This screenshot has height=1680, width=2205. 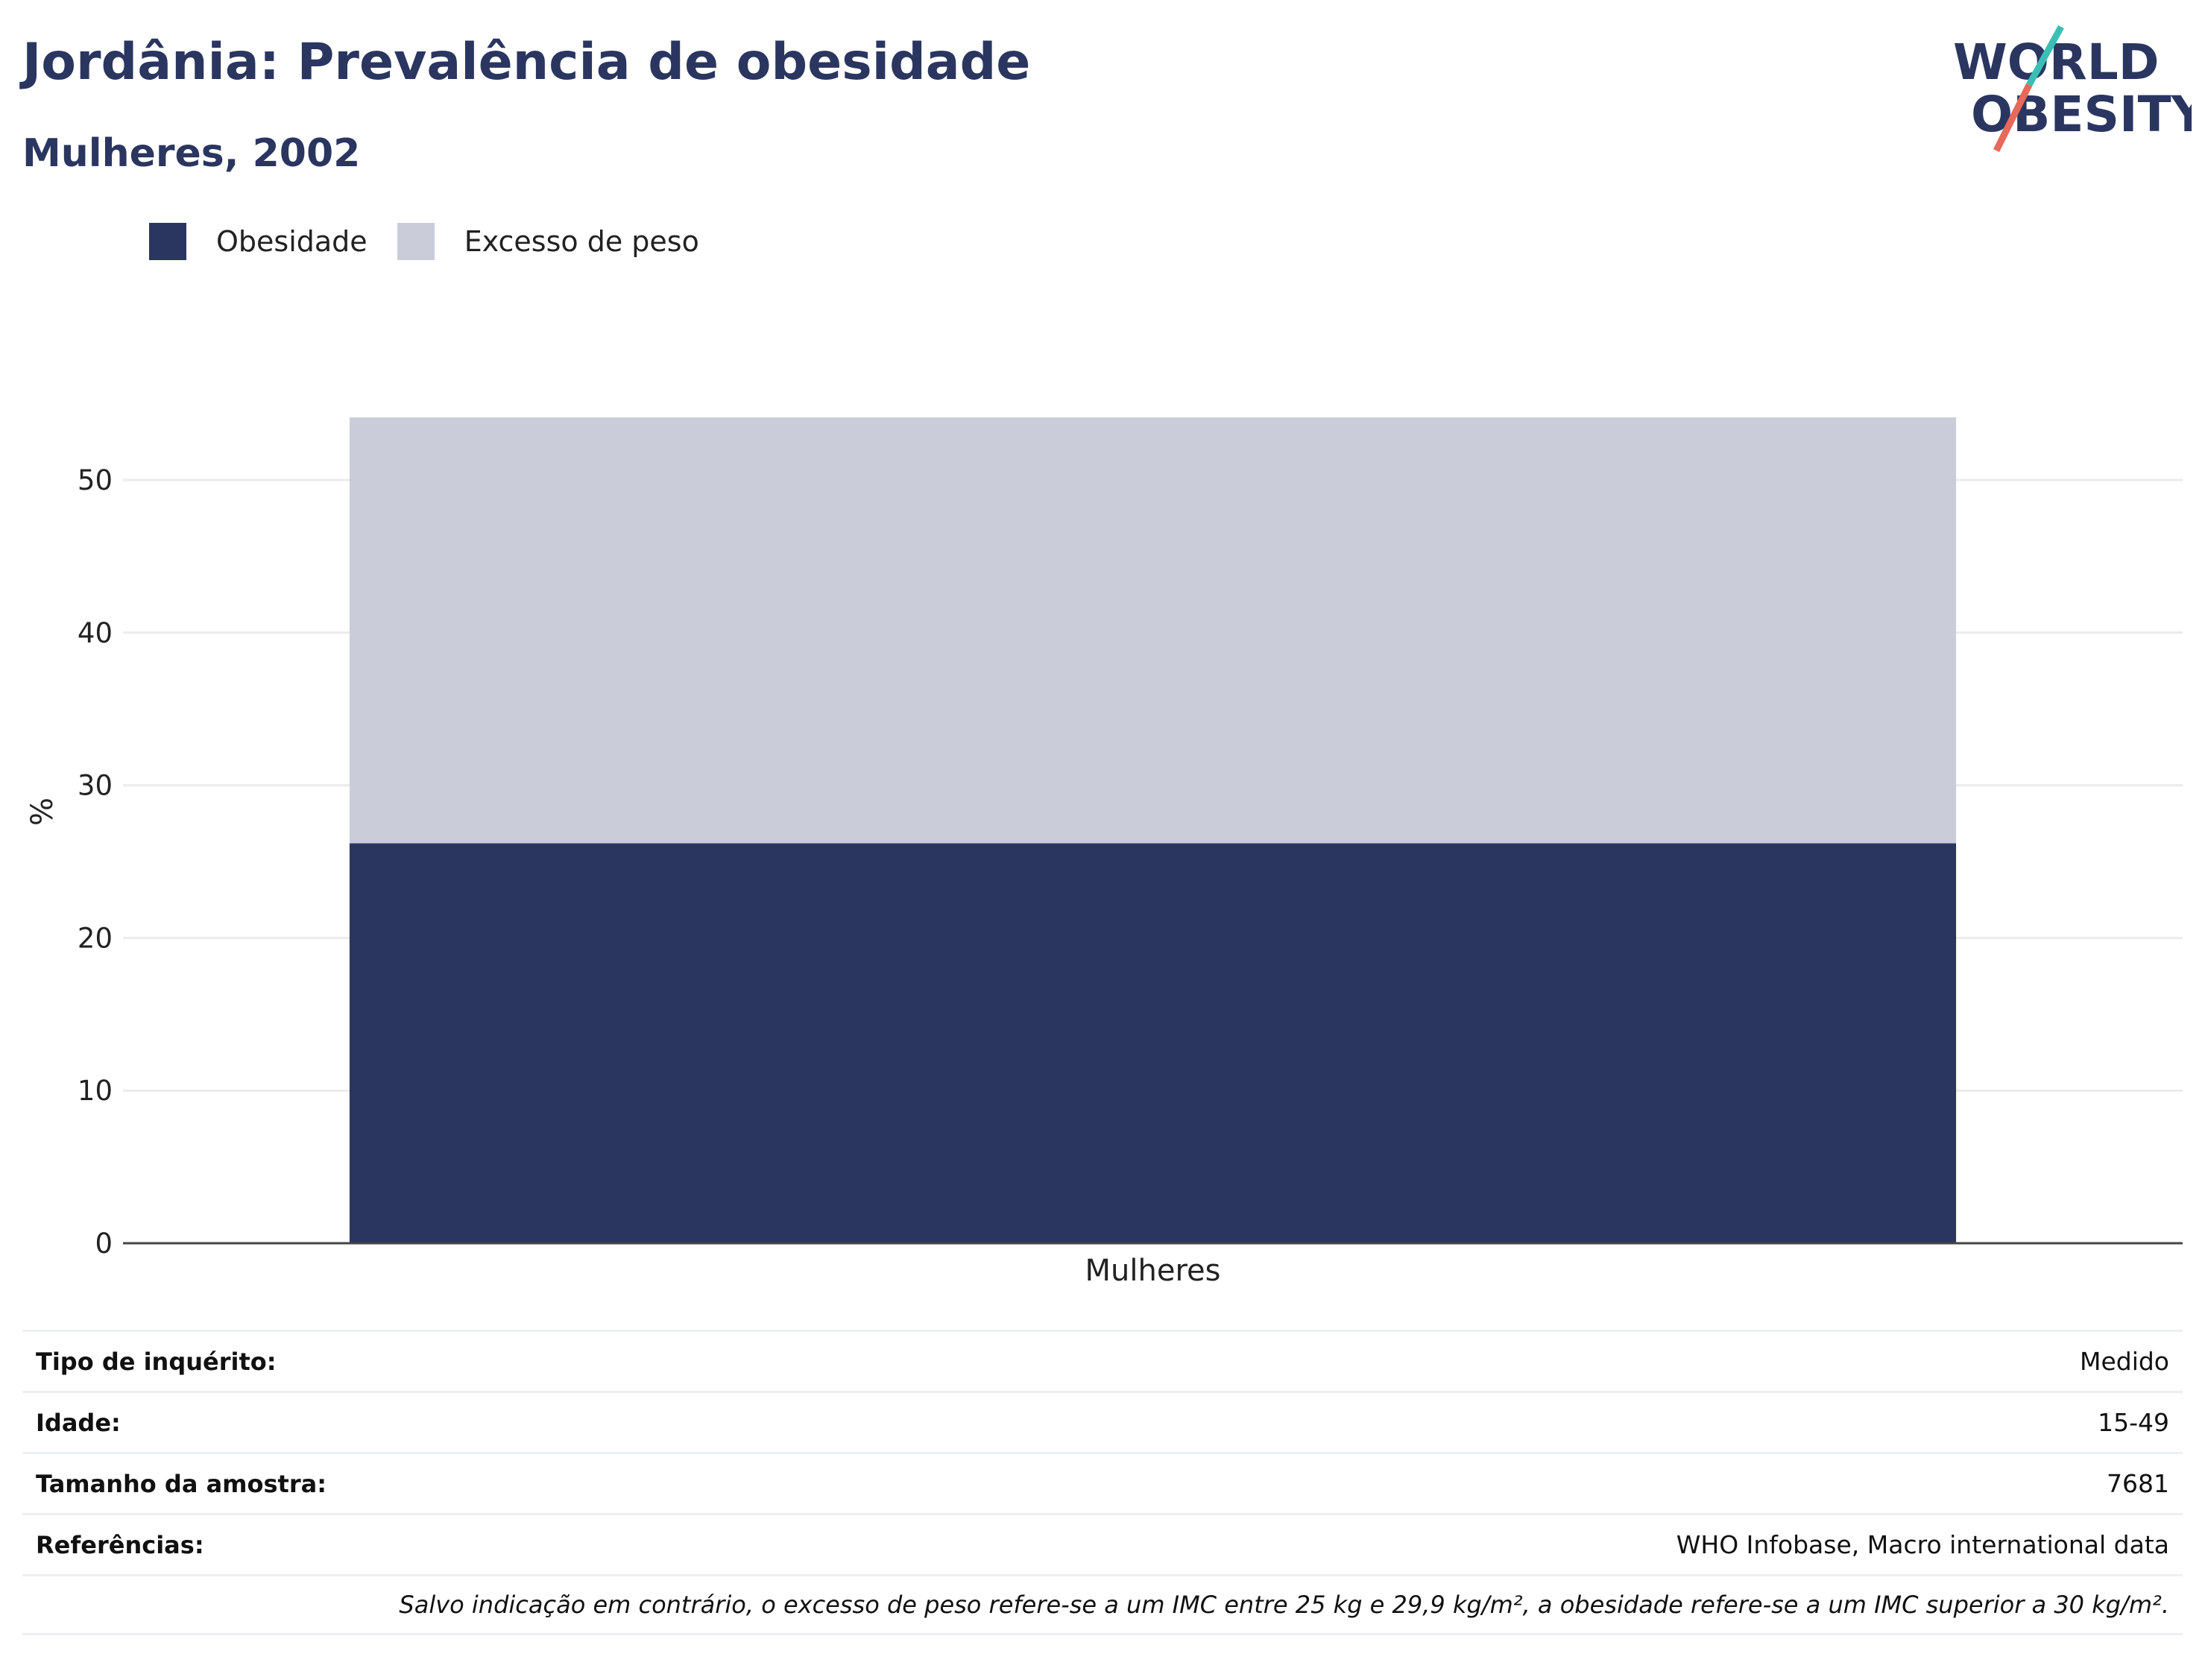 I want to click on logo-line1: WORLD, so click(x=2056, y=62).